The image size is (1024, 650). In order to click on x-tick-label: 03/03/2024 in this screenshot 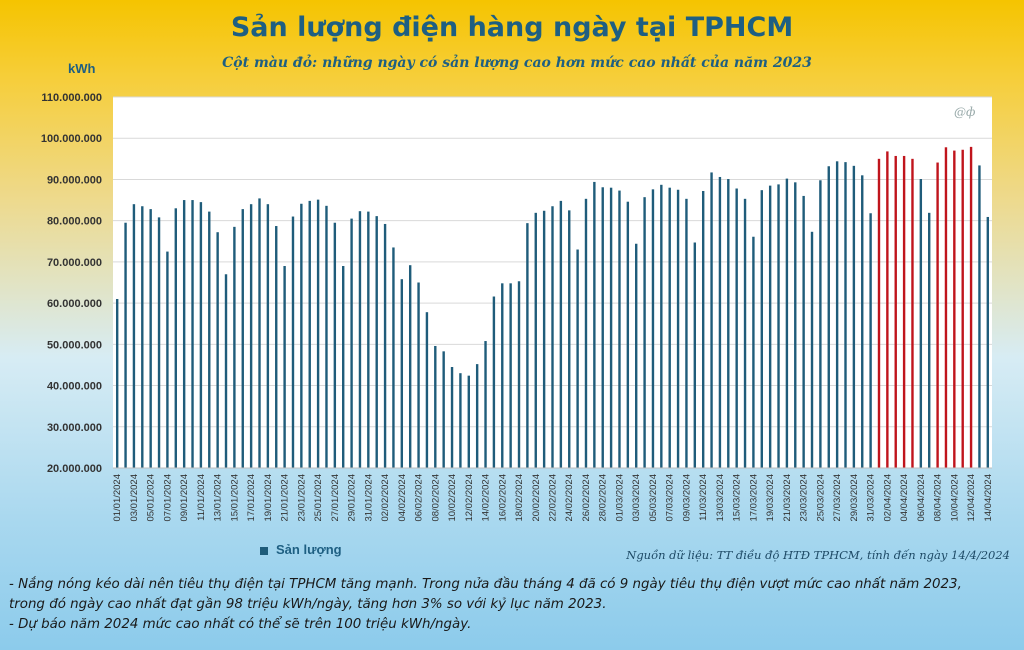, I will do `click(636, 498)`.